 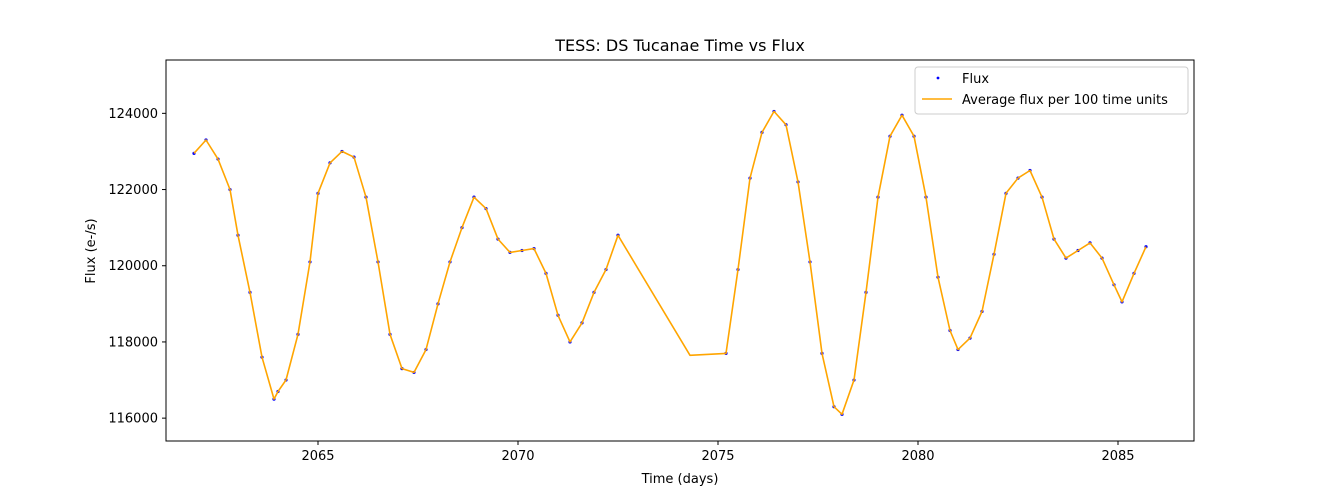 What do you see at coordinates (938, 78) in the screenshot?
I see `legend-flux-marker` at bounding box center [938, 78].